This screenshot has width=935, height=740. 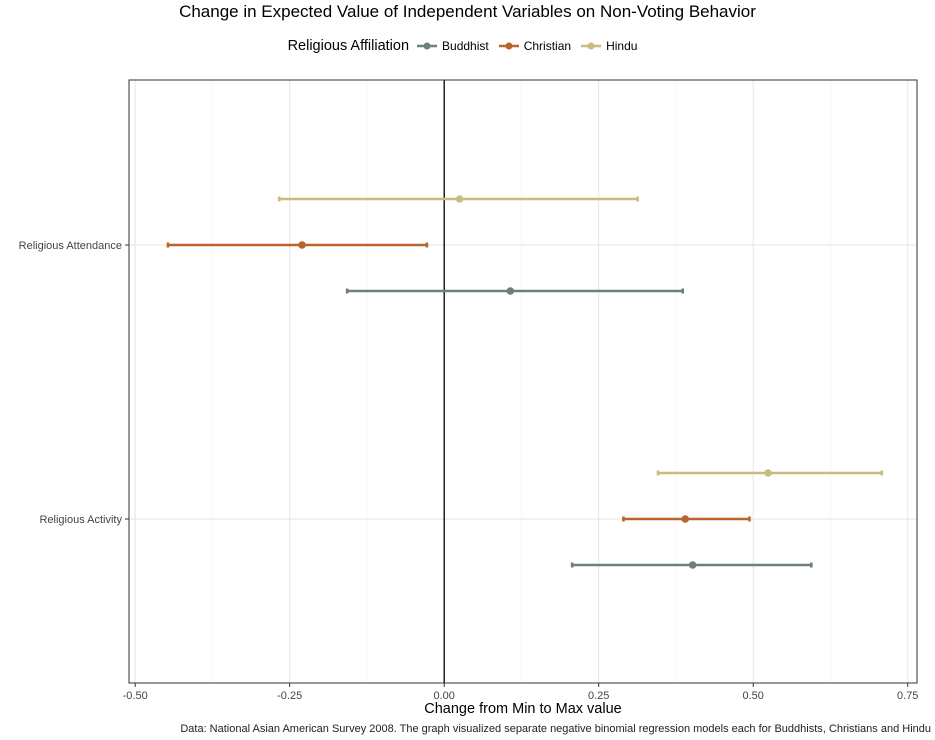 I want to click on x-tick-label: 0.50, so click(x=753, y=696).